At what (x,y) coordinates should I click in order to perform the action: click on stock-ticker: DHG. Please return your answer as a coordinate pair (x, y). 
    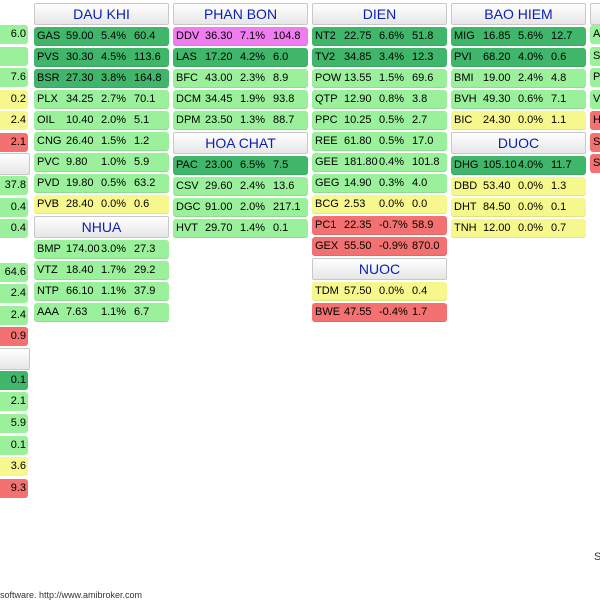
    Looking at the image, I should click on (466, 165).